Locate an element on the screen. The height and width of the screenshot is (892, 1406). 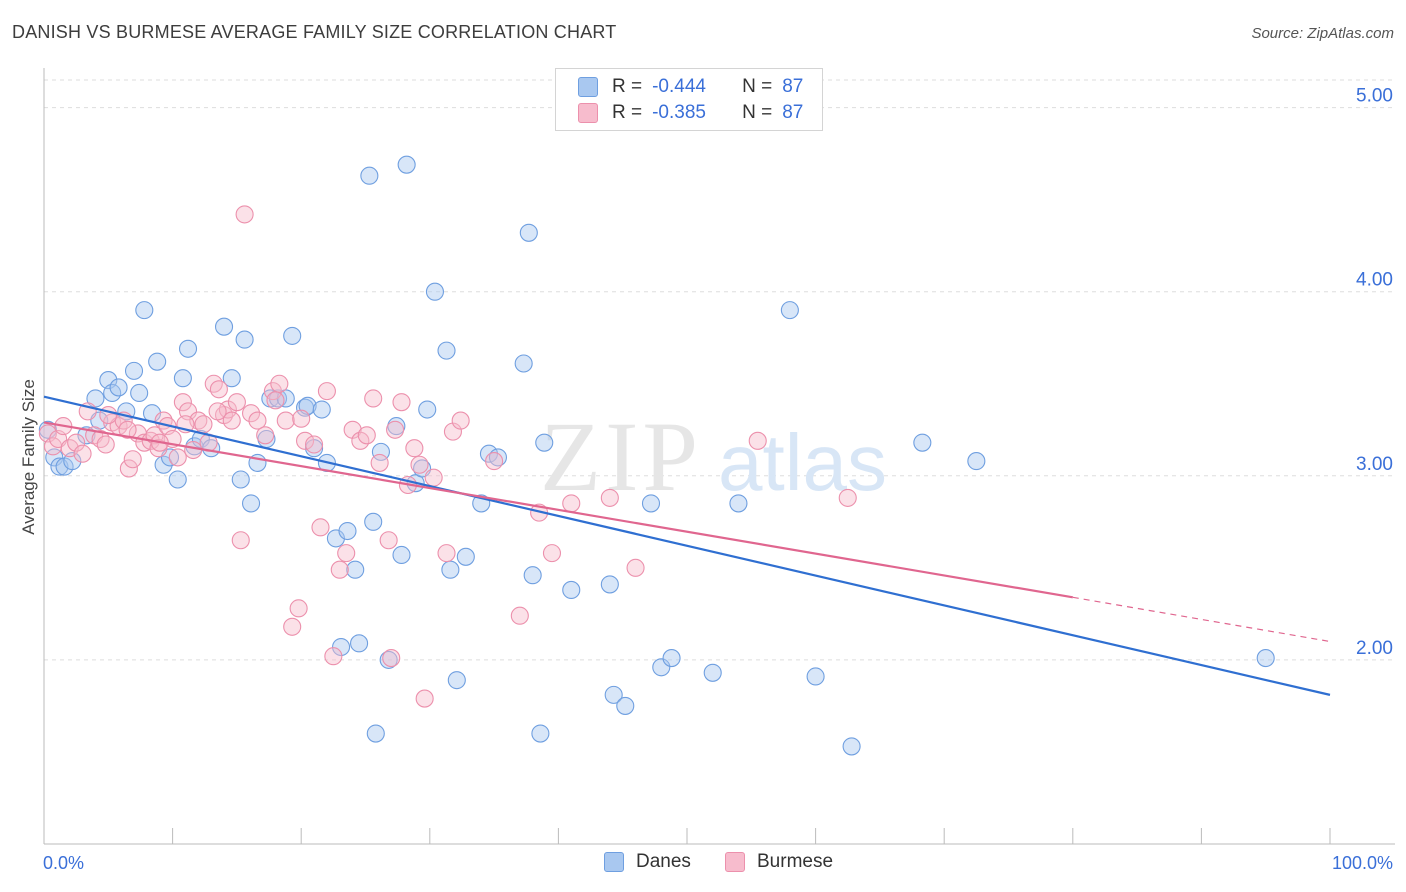
legend-row-danes: R = -0.444 N = 87 is located at coordinates (690, 87).